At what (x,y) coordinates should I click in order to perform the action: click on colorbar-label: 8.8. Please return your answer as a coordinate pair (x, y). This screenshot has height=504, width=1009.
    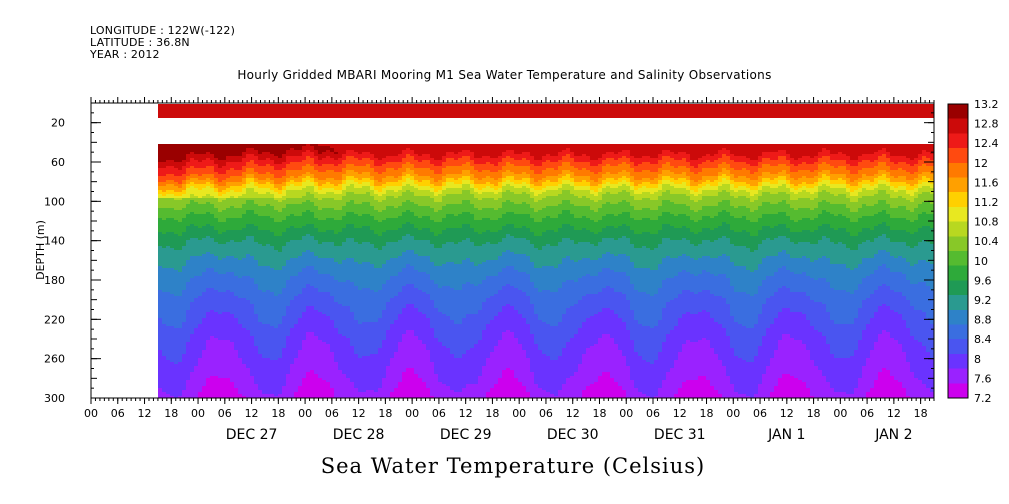
    Looking at the image, I should click on (983, 320).